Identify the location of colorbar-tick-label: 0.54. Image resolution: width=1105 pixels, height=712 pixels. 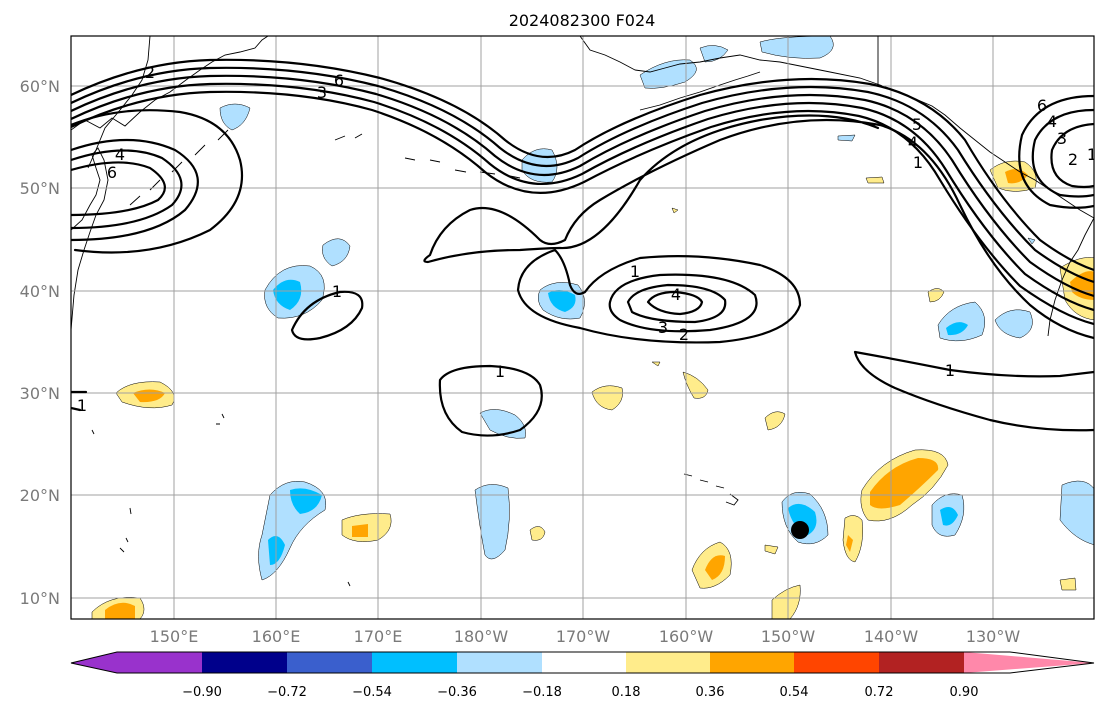
(794, 692).